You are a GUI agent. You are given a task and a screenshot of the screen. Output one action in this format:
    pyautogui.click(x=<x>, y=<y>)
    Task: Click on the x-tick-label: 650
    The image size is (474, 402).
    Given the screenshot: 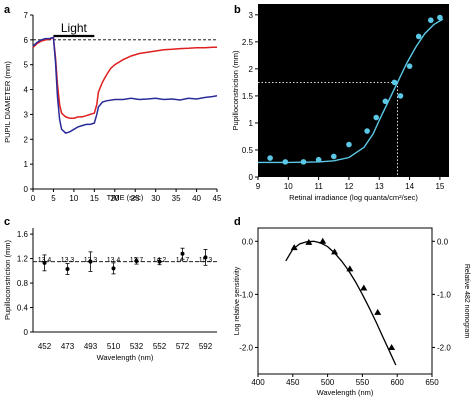 What is the action you would take?
    pyautogui.click(x=432, y=382)
    